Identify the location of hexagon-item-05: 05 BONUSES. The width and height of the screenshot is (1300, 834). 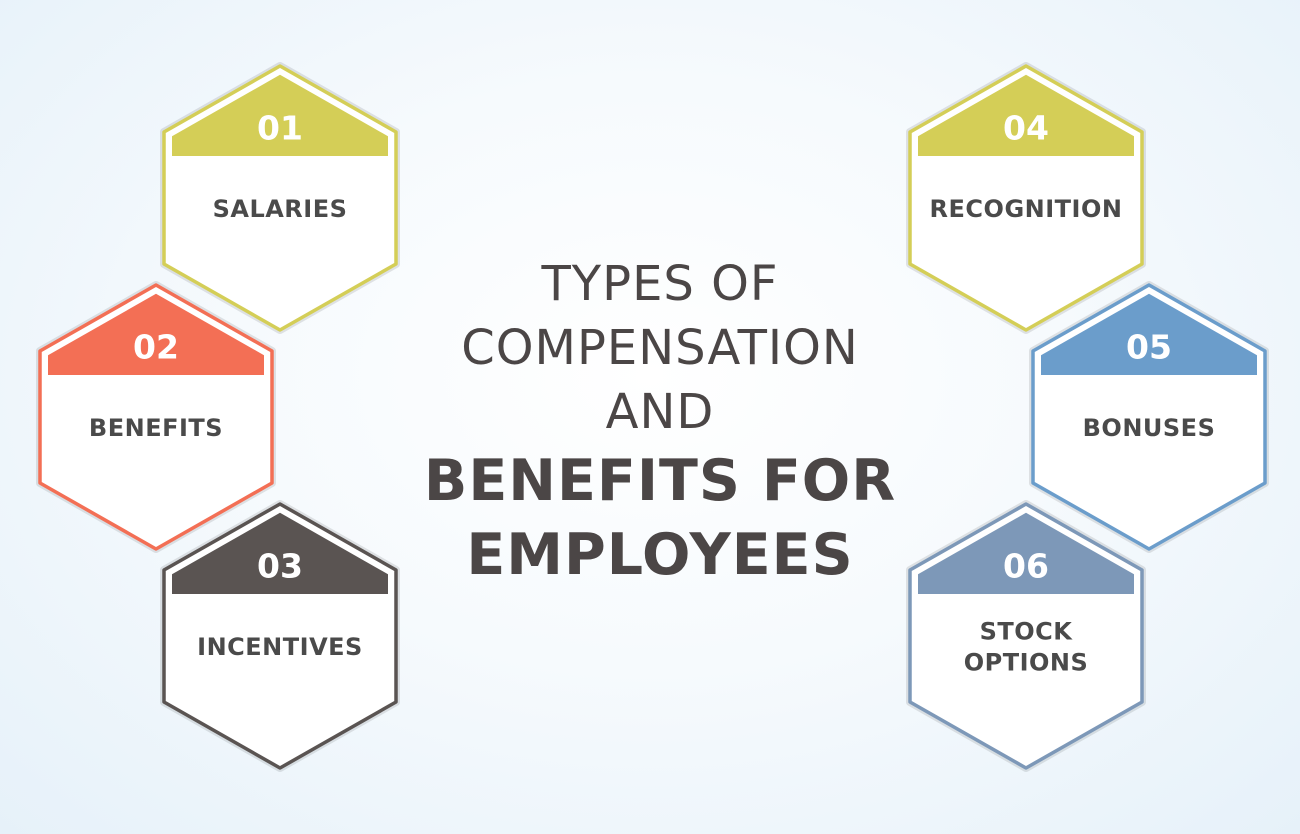
(1149, 417).